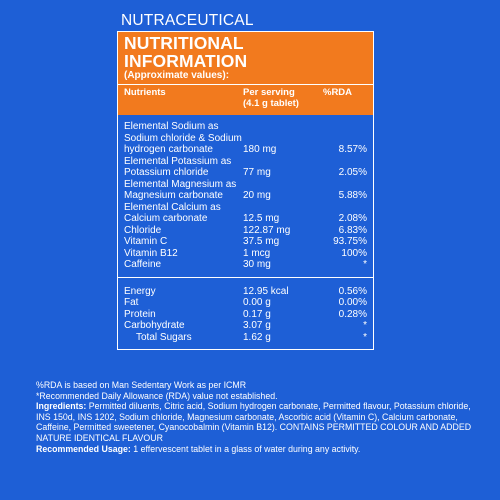 This screenshot has height=500, width=500. Describe the element at coordinates (145, 92) in the screenshot. I see `column-header-nutrients: Nutrients` at that location.